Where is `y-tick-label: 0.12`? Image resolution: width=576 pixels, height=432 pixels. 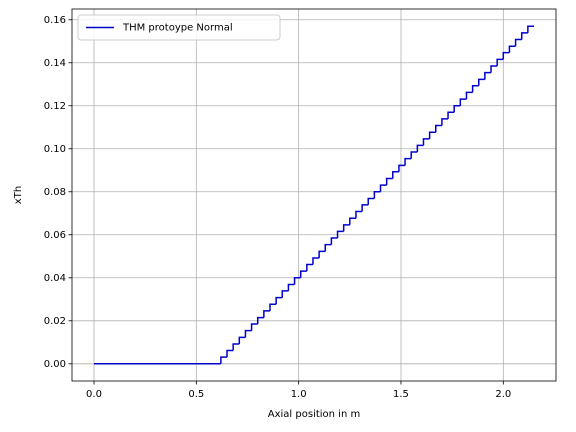
y-tick-label: 0.12 is located at coordinates (55, 106).